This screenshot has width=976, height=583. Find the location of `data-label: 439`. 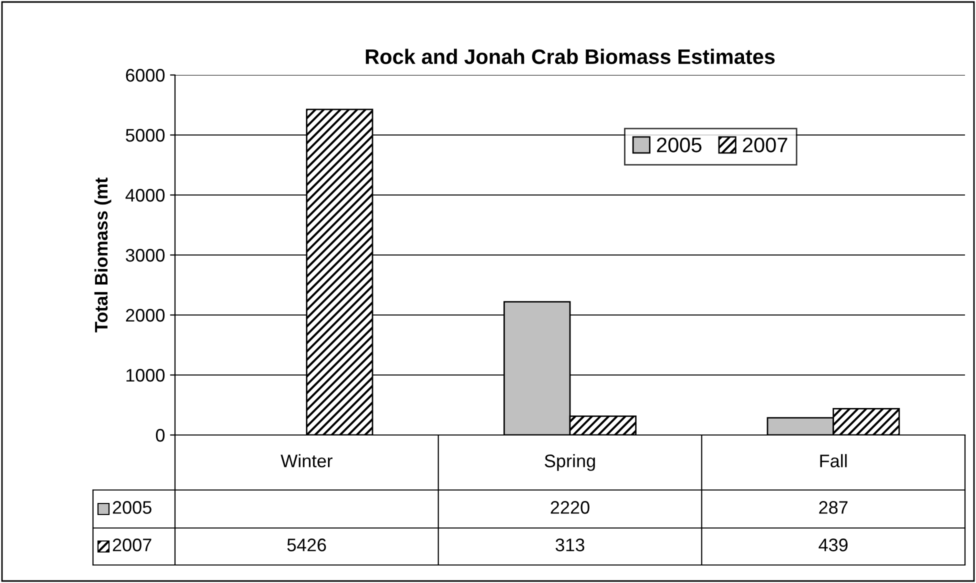

data-label: 439 is located at coordinates (833, 545).